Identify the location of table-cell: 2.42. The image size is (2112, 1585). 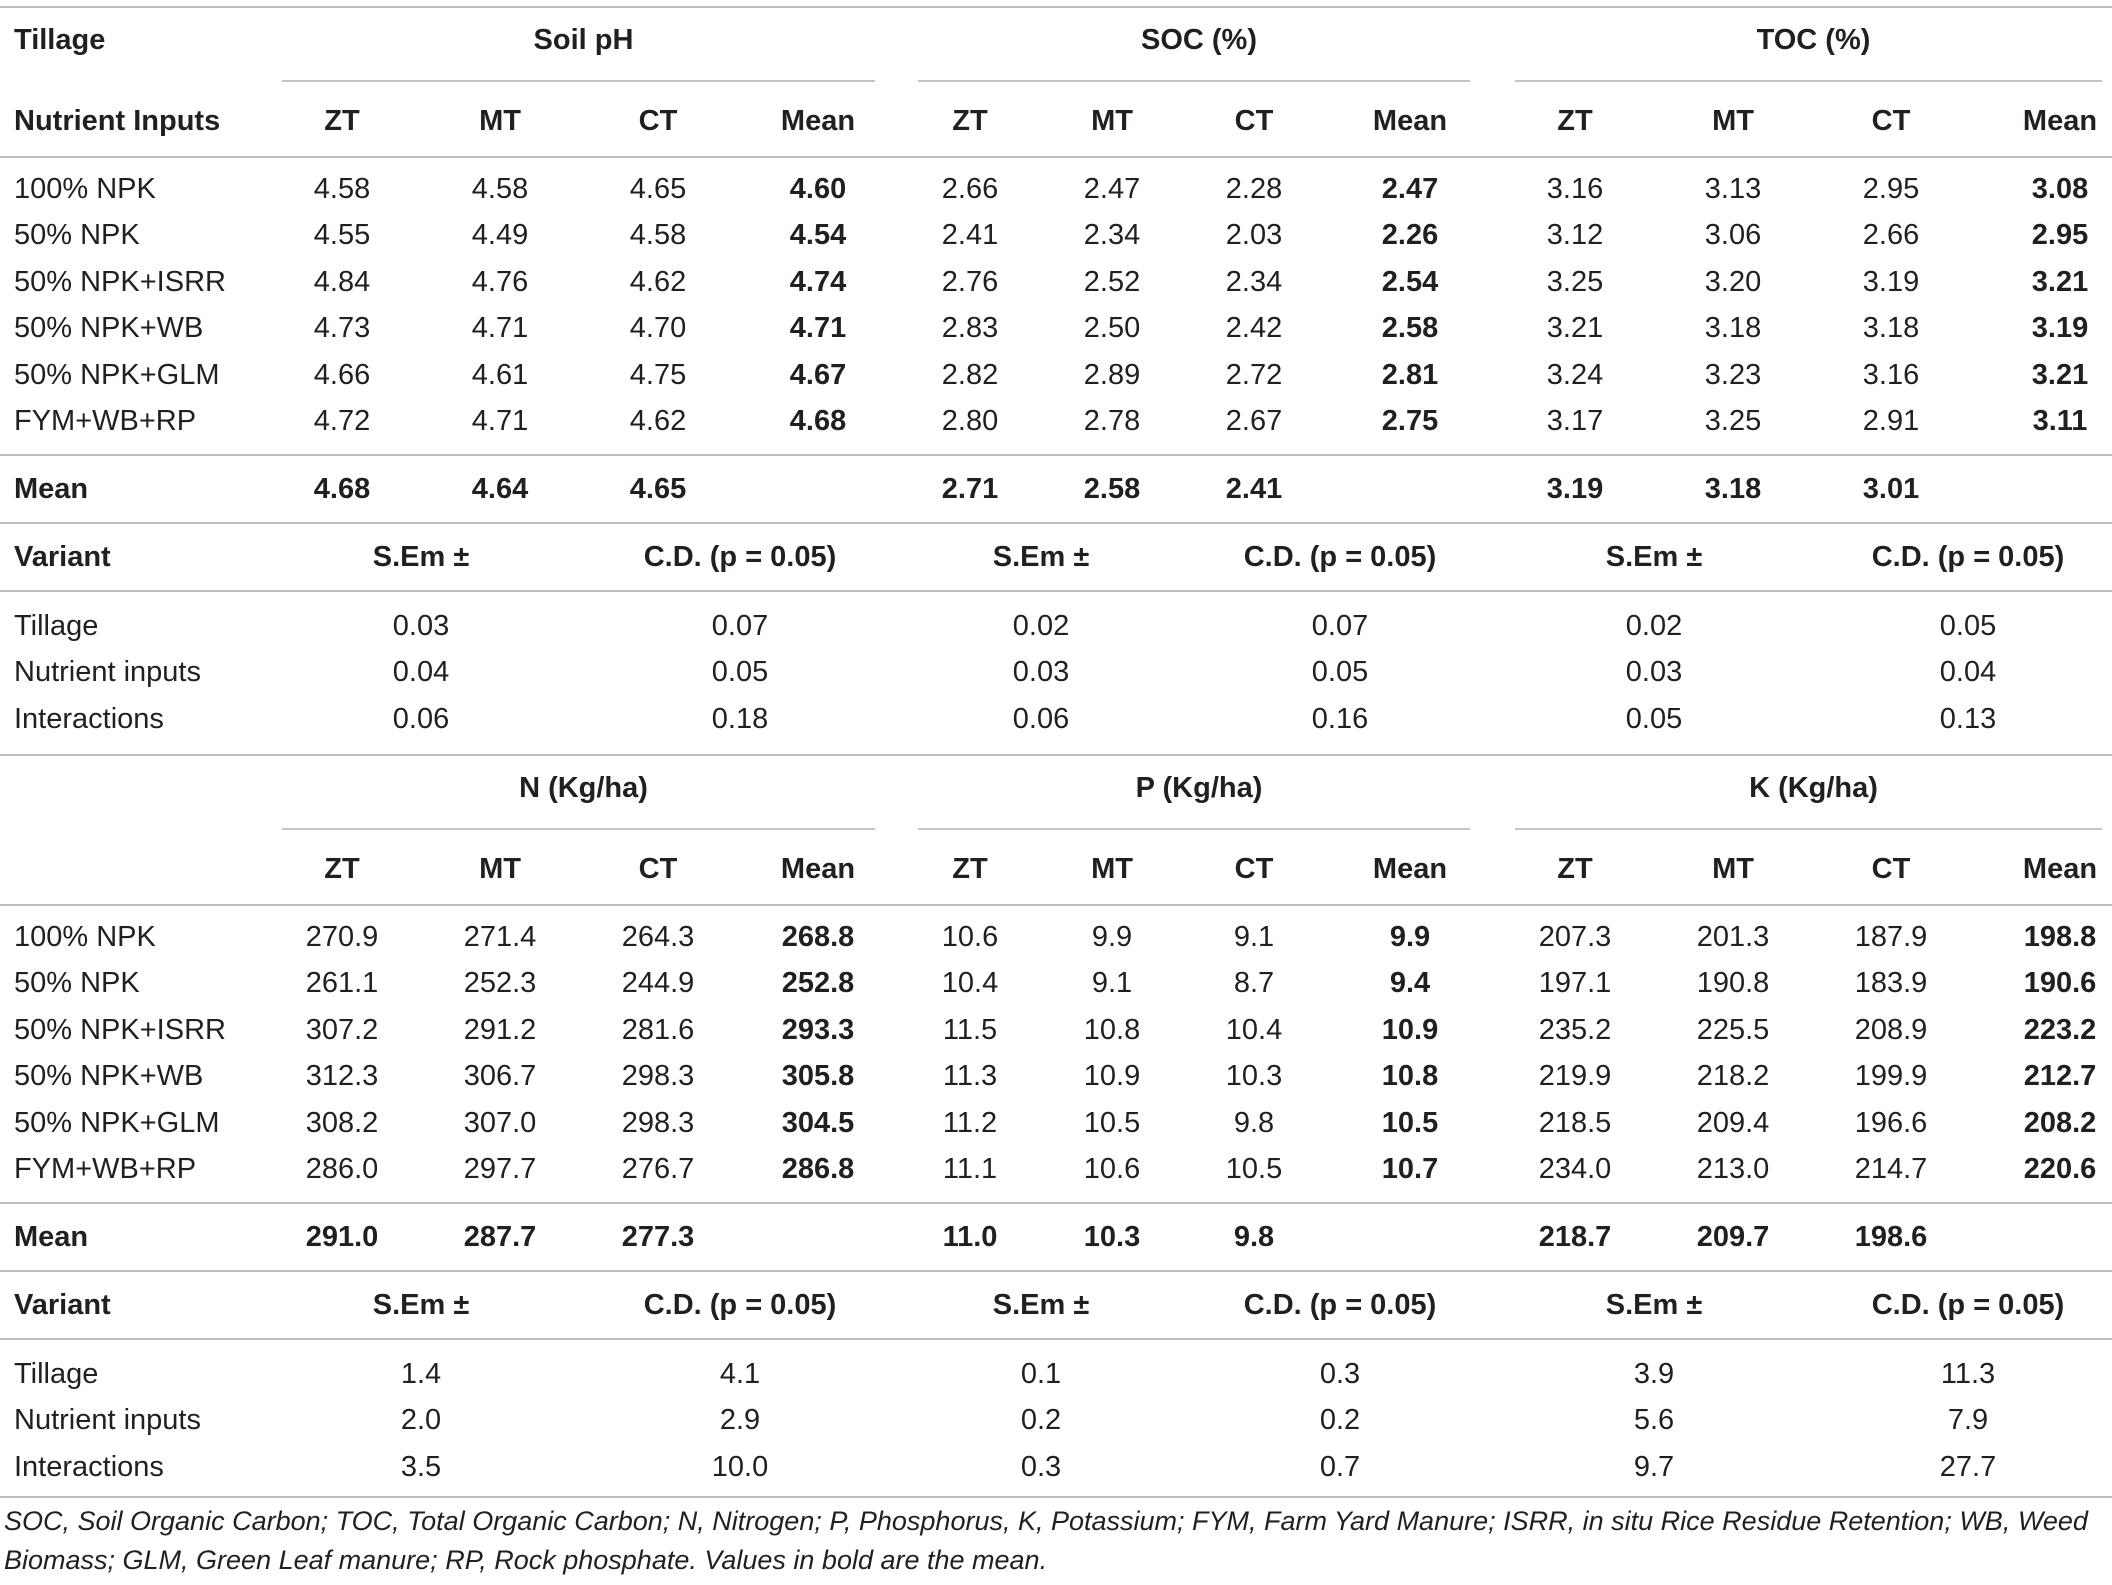
(1254, 328).